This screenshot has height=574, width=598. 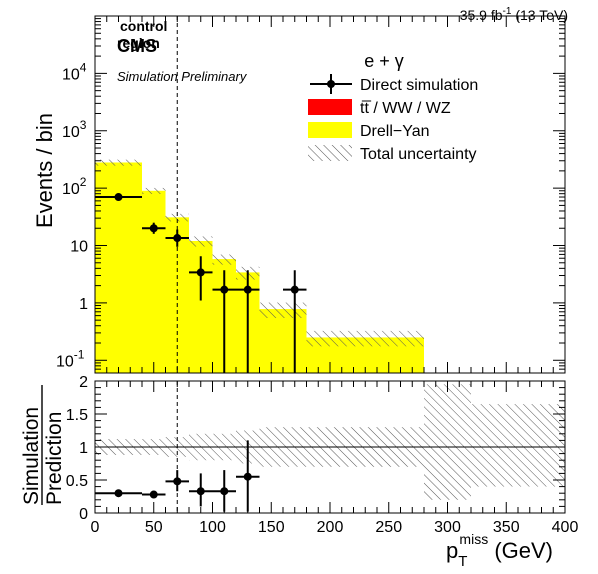 What do you see at coordinates (499, 550) in the screenshot?
I see `x-axis-title: pTmiss (GeV)` at bounding box center [499, 550].